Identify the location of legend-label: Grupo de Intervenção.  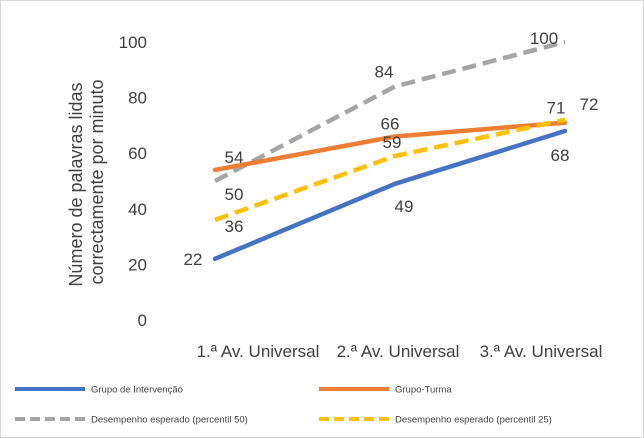
(137, 390).